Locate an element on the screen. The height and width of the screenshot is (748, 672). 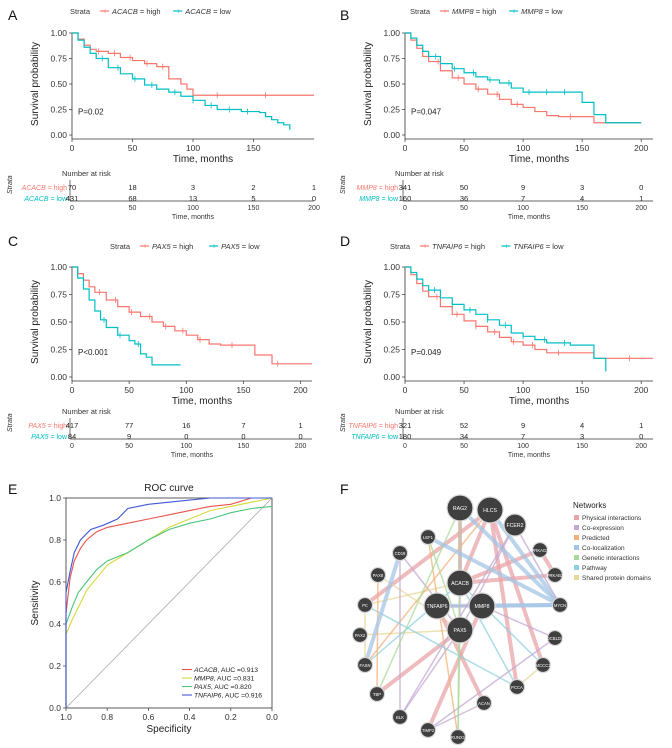
legend-label-low: ACACB = low is located at coordinates (207, 11).